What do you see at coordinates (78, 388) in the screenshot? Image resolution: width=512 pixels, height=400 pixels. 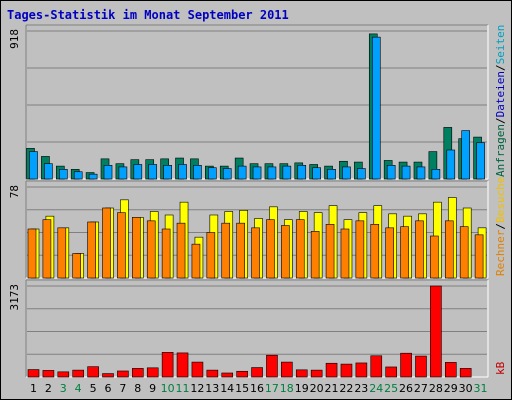 I see `day-label: 4` at bounding box center [78, 388].